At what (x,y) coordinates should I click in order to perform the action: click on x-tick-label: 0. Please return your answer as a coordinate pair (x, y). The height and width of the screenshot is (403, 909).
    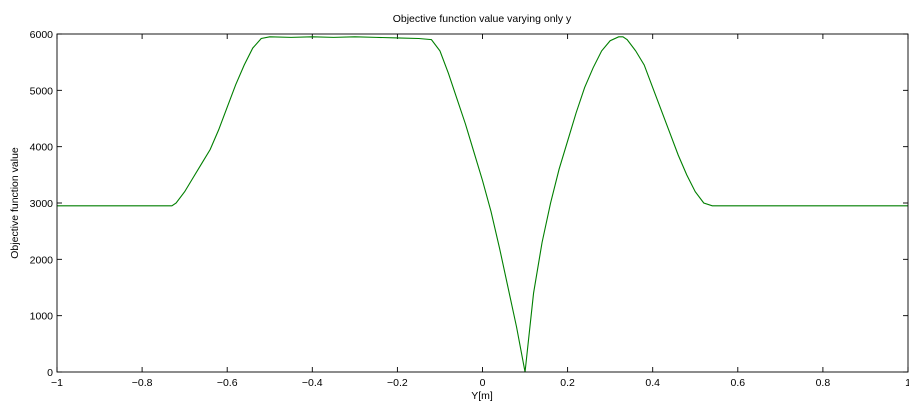
    Looking at the image, I should click on (483, 383).